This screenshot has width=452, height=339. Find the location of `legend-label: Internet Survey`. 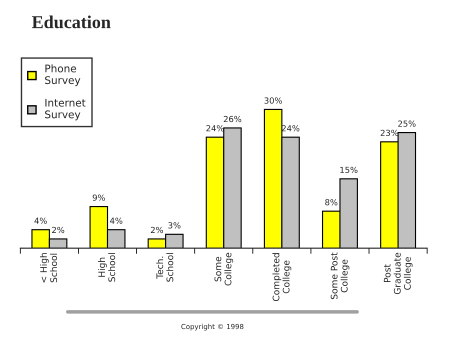

legend-label: Internet Survey is located at coordinates (65, 109).